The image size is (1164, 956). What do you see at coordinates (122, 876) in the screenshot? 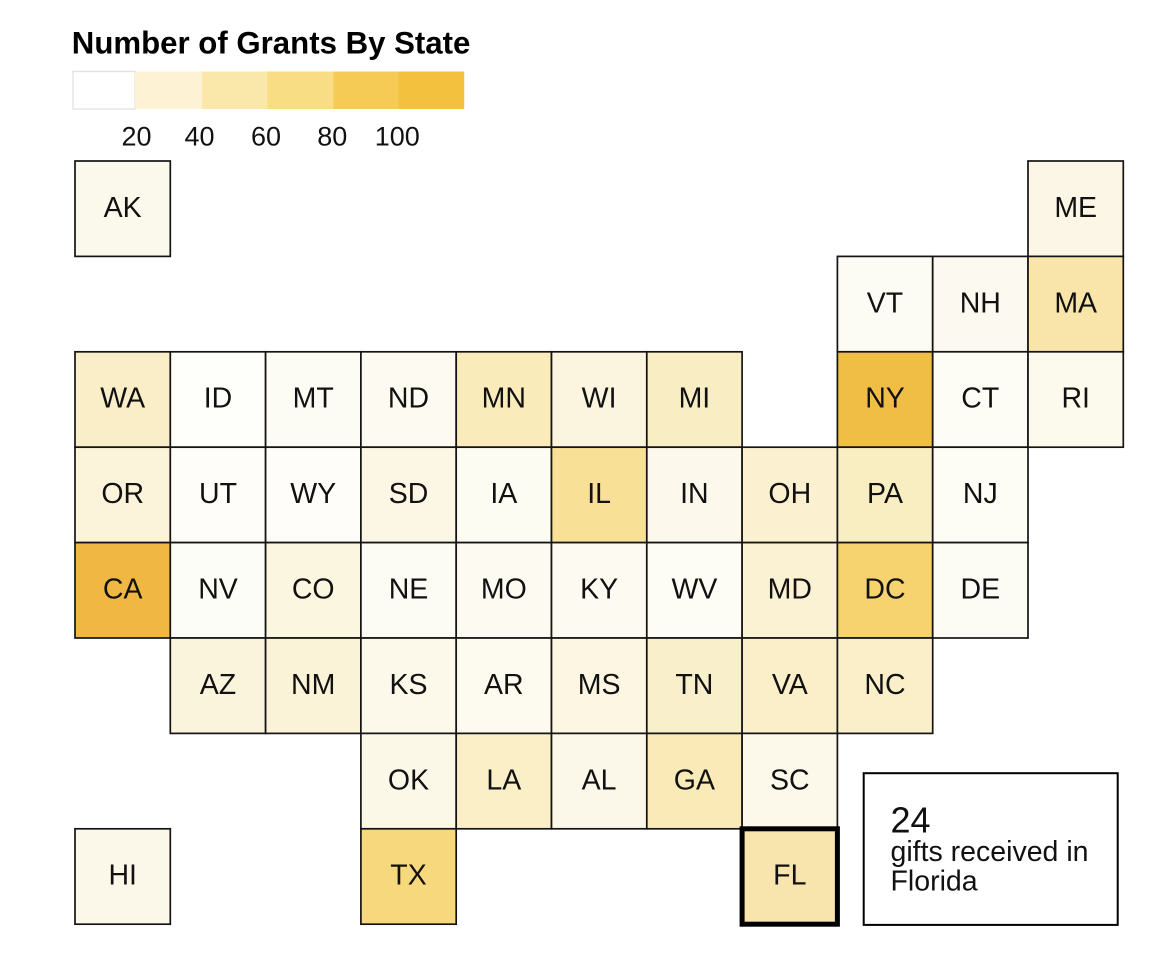
I see `svg-text: HI` at bounding box center [122, 876].